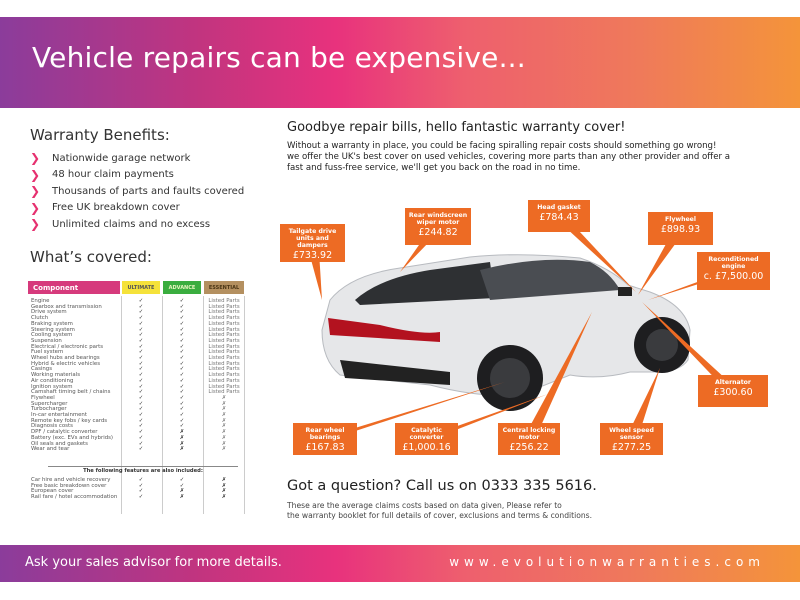 The width and height of the screenshot is (800, 600). I want to click on website-link: www.evolutionwarranties.com, so click(607, 562).